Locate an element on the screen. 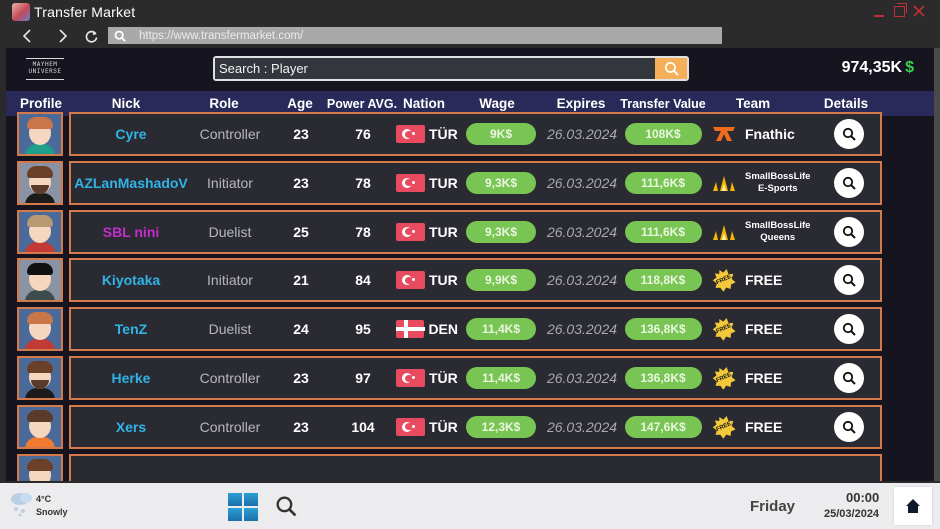 This screenshot has height=529, width=940. column-profile: Profile is located at coordinates (41, 103).